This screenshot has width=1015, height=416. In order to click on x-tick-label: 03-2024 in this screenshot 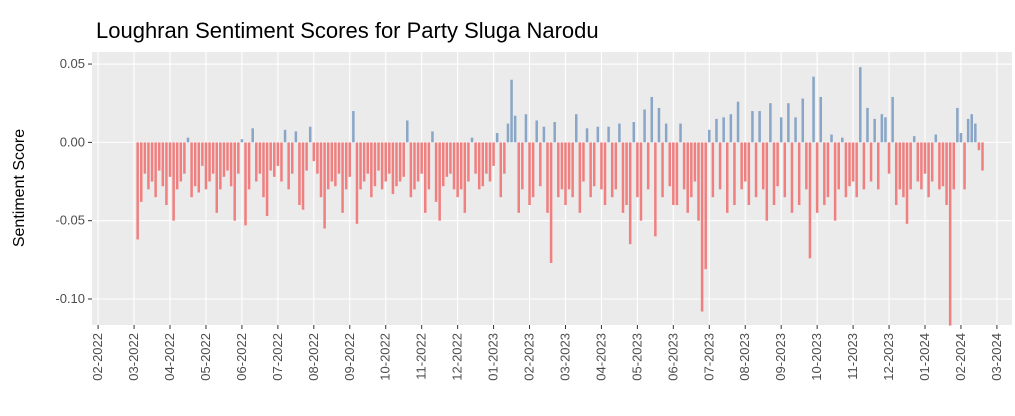, I will do `click(996, 357)`.